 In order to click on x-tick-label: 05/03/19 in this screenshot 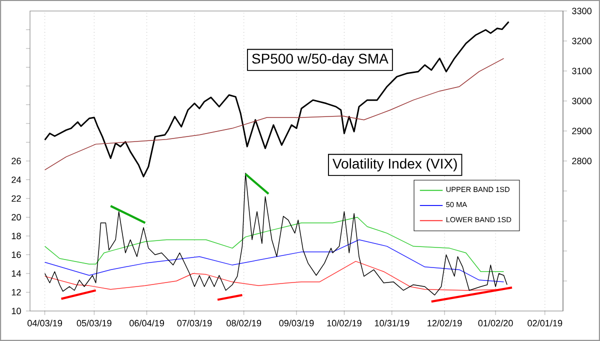, I will do `click(94, 323)`.